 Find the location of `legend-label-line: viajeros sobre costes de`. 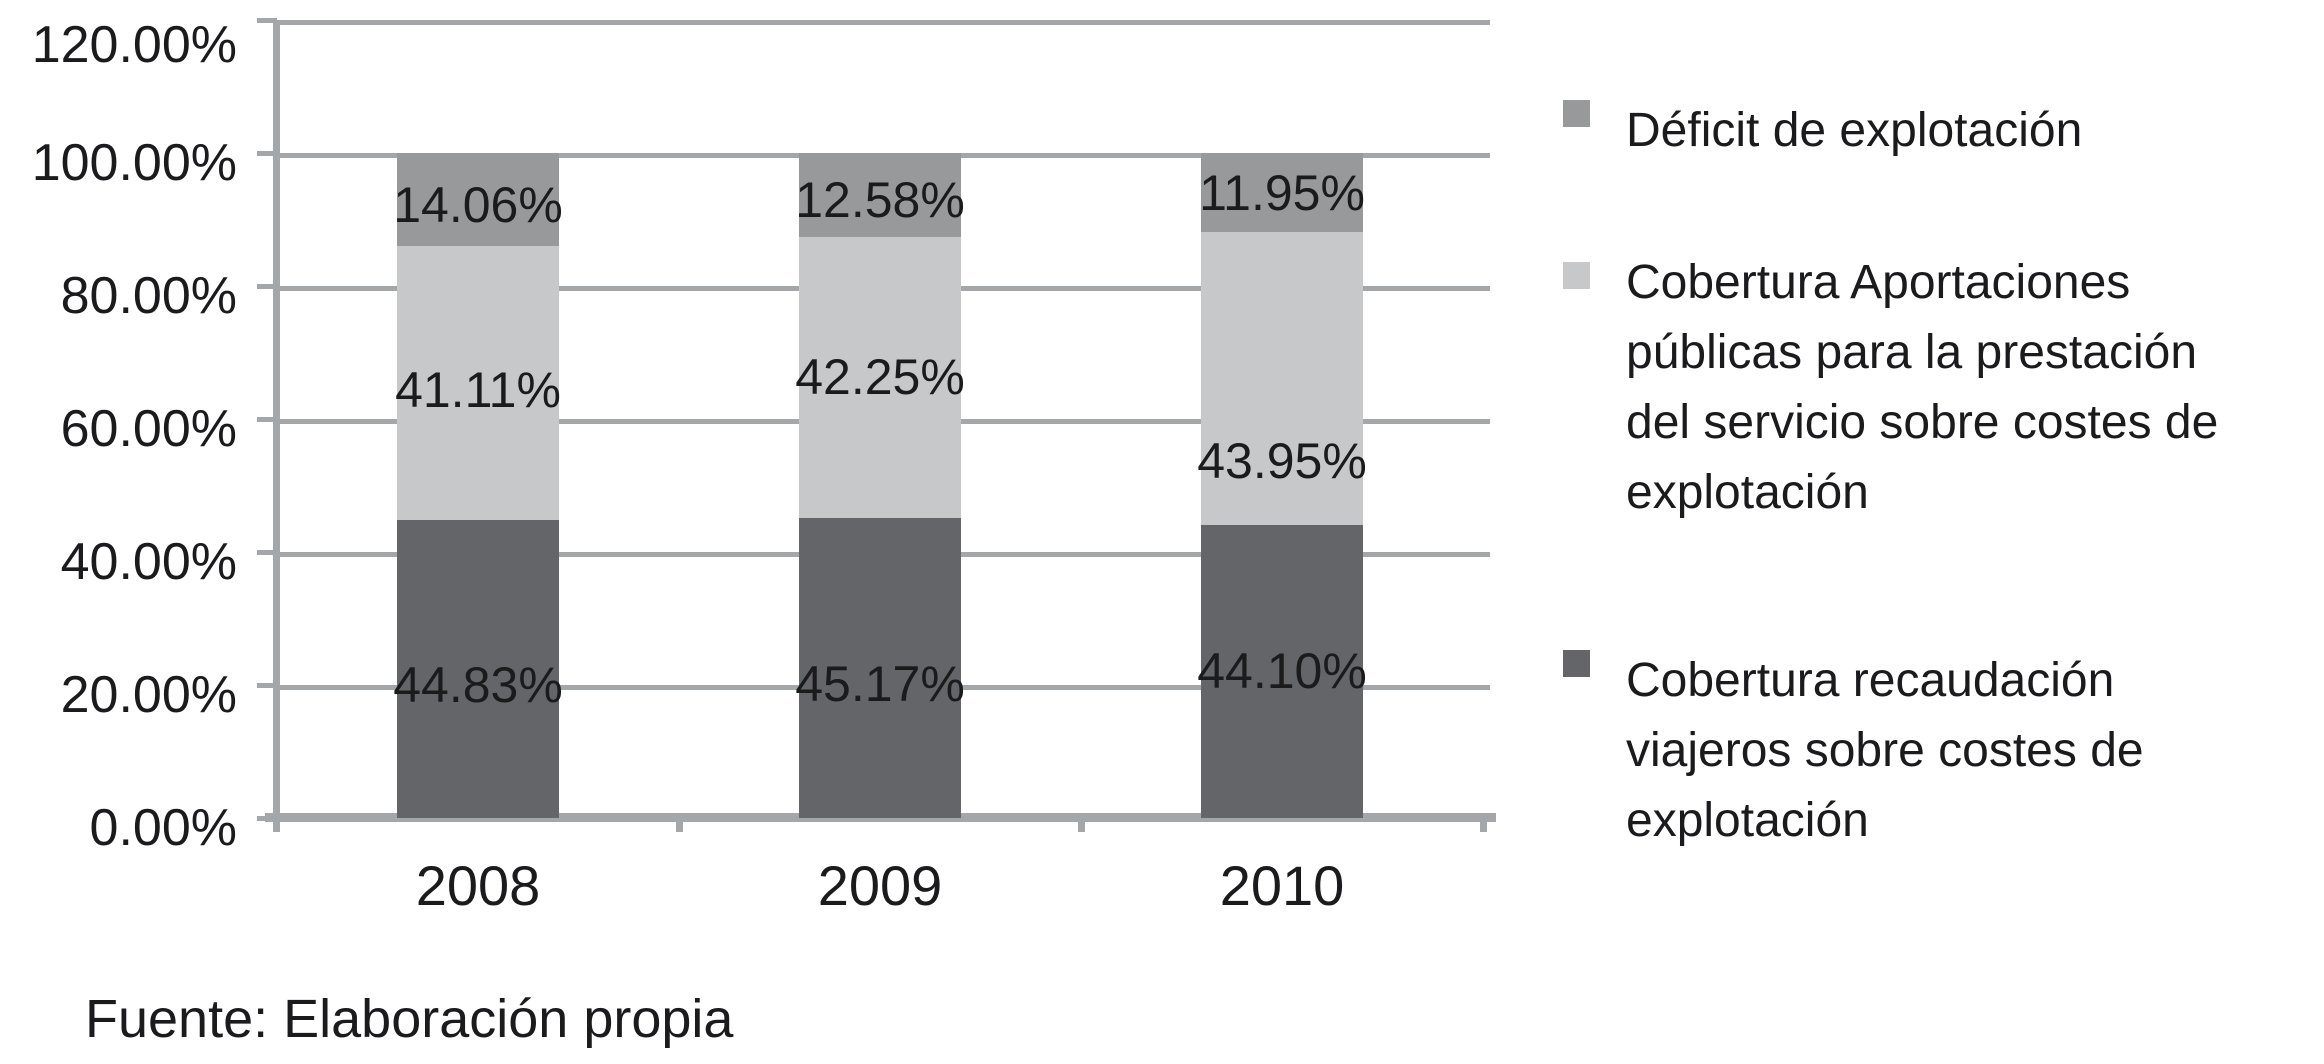

legend-label-line: viajeros sobre costes de is located at coordinates (1885, 750).